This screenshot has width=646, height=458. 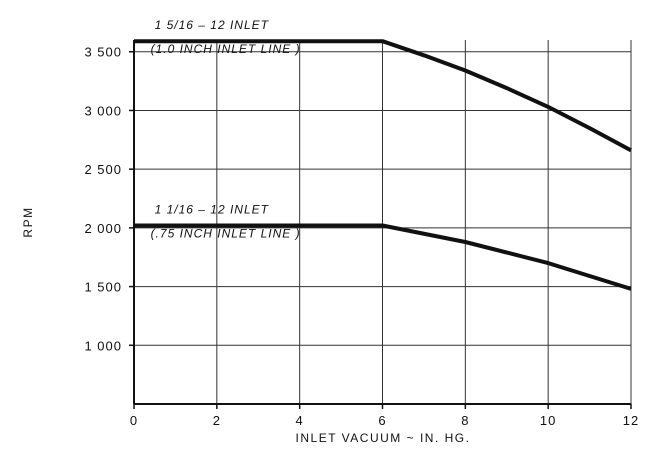 I want to click on x-tick-label-4: 4, so click(x=300, y=420).